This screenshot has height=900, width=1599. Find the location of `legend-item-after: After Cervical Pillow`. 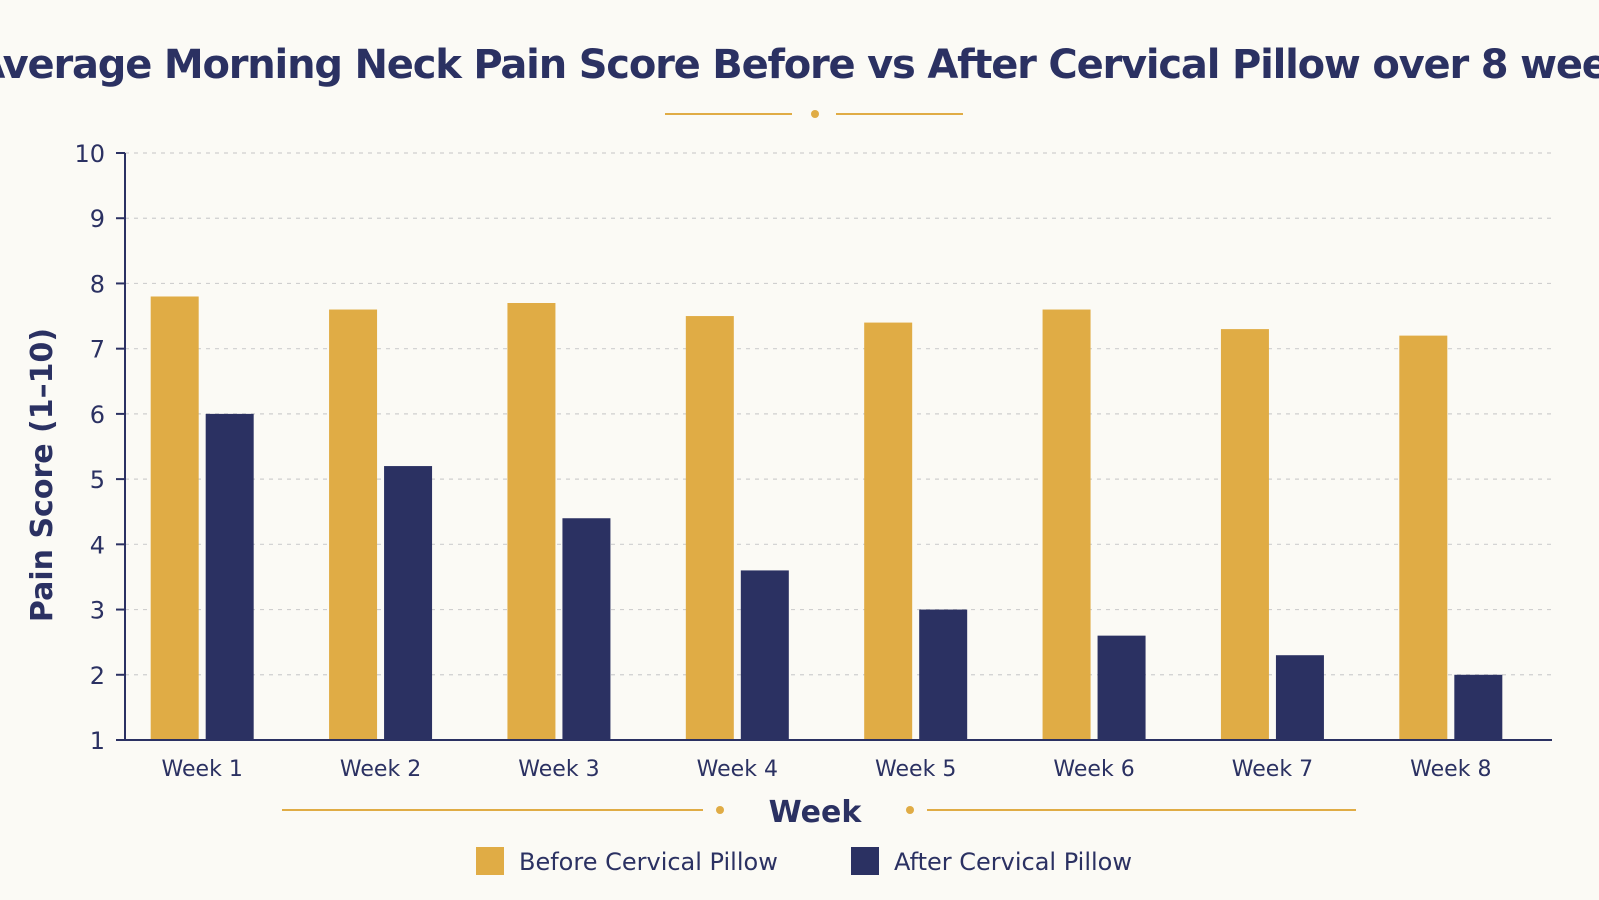

legend-item-after: After Cervical Pillow is located at coordinates (991, 861).